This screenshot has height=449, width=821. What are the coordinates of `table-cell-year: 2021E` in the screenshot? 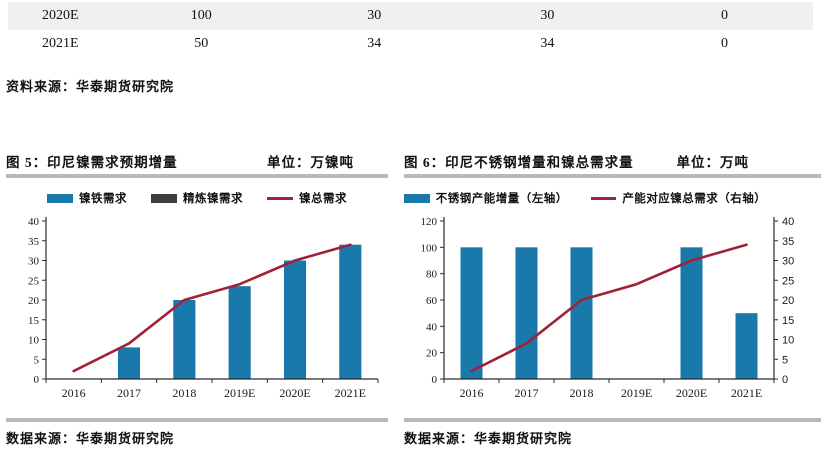 It's located at (60, 43).